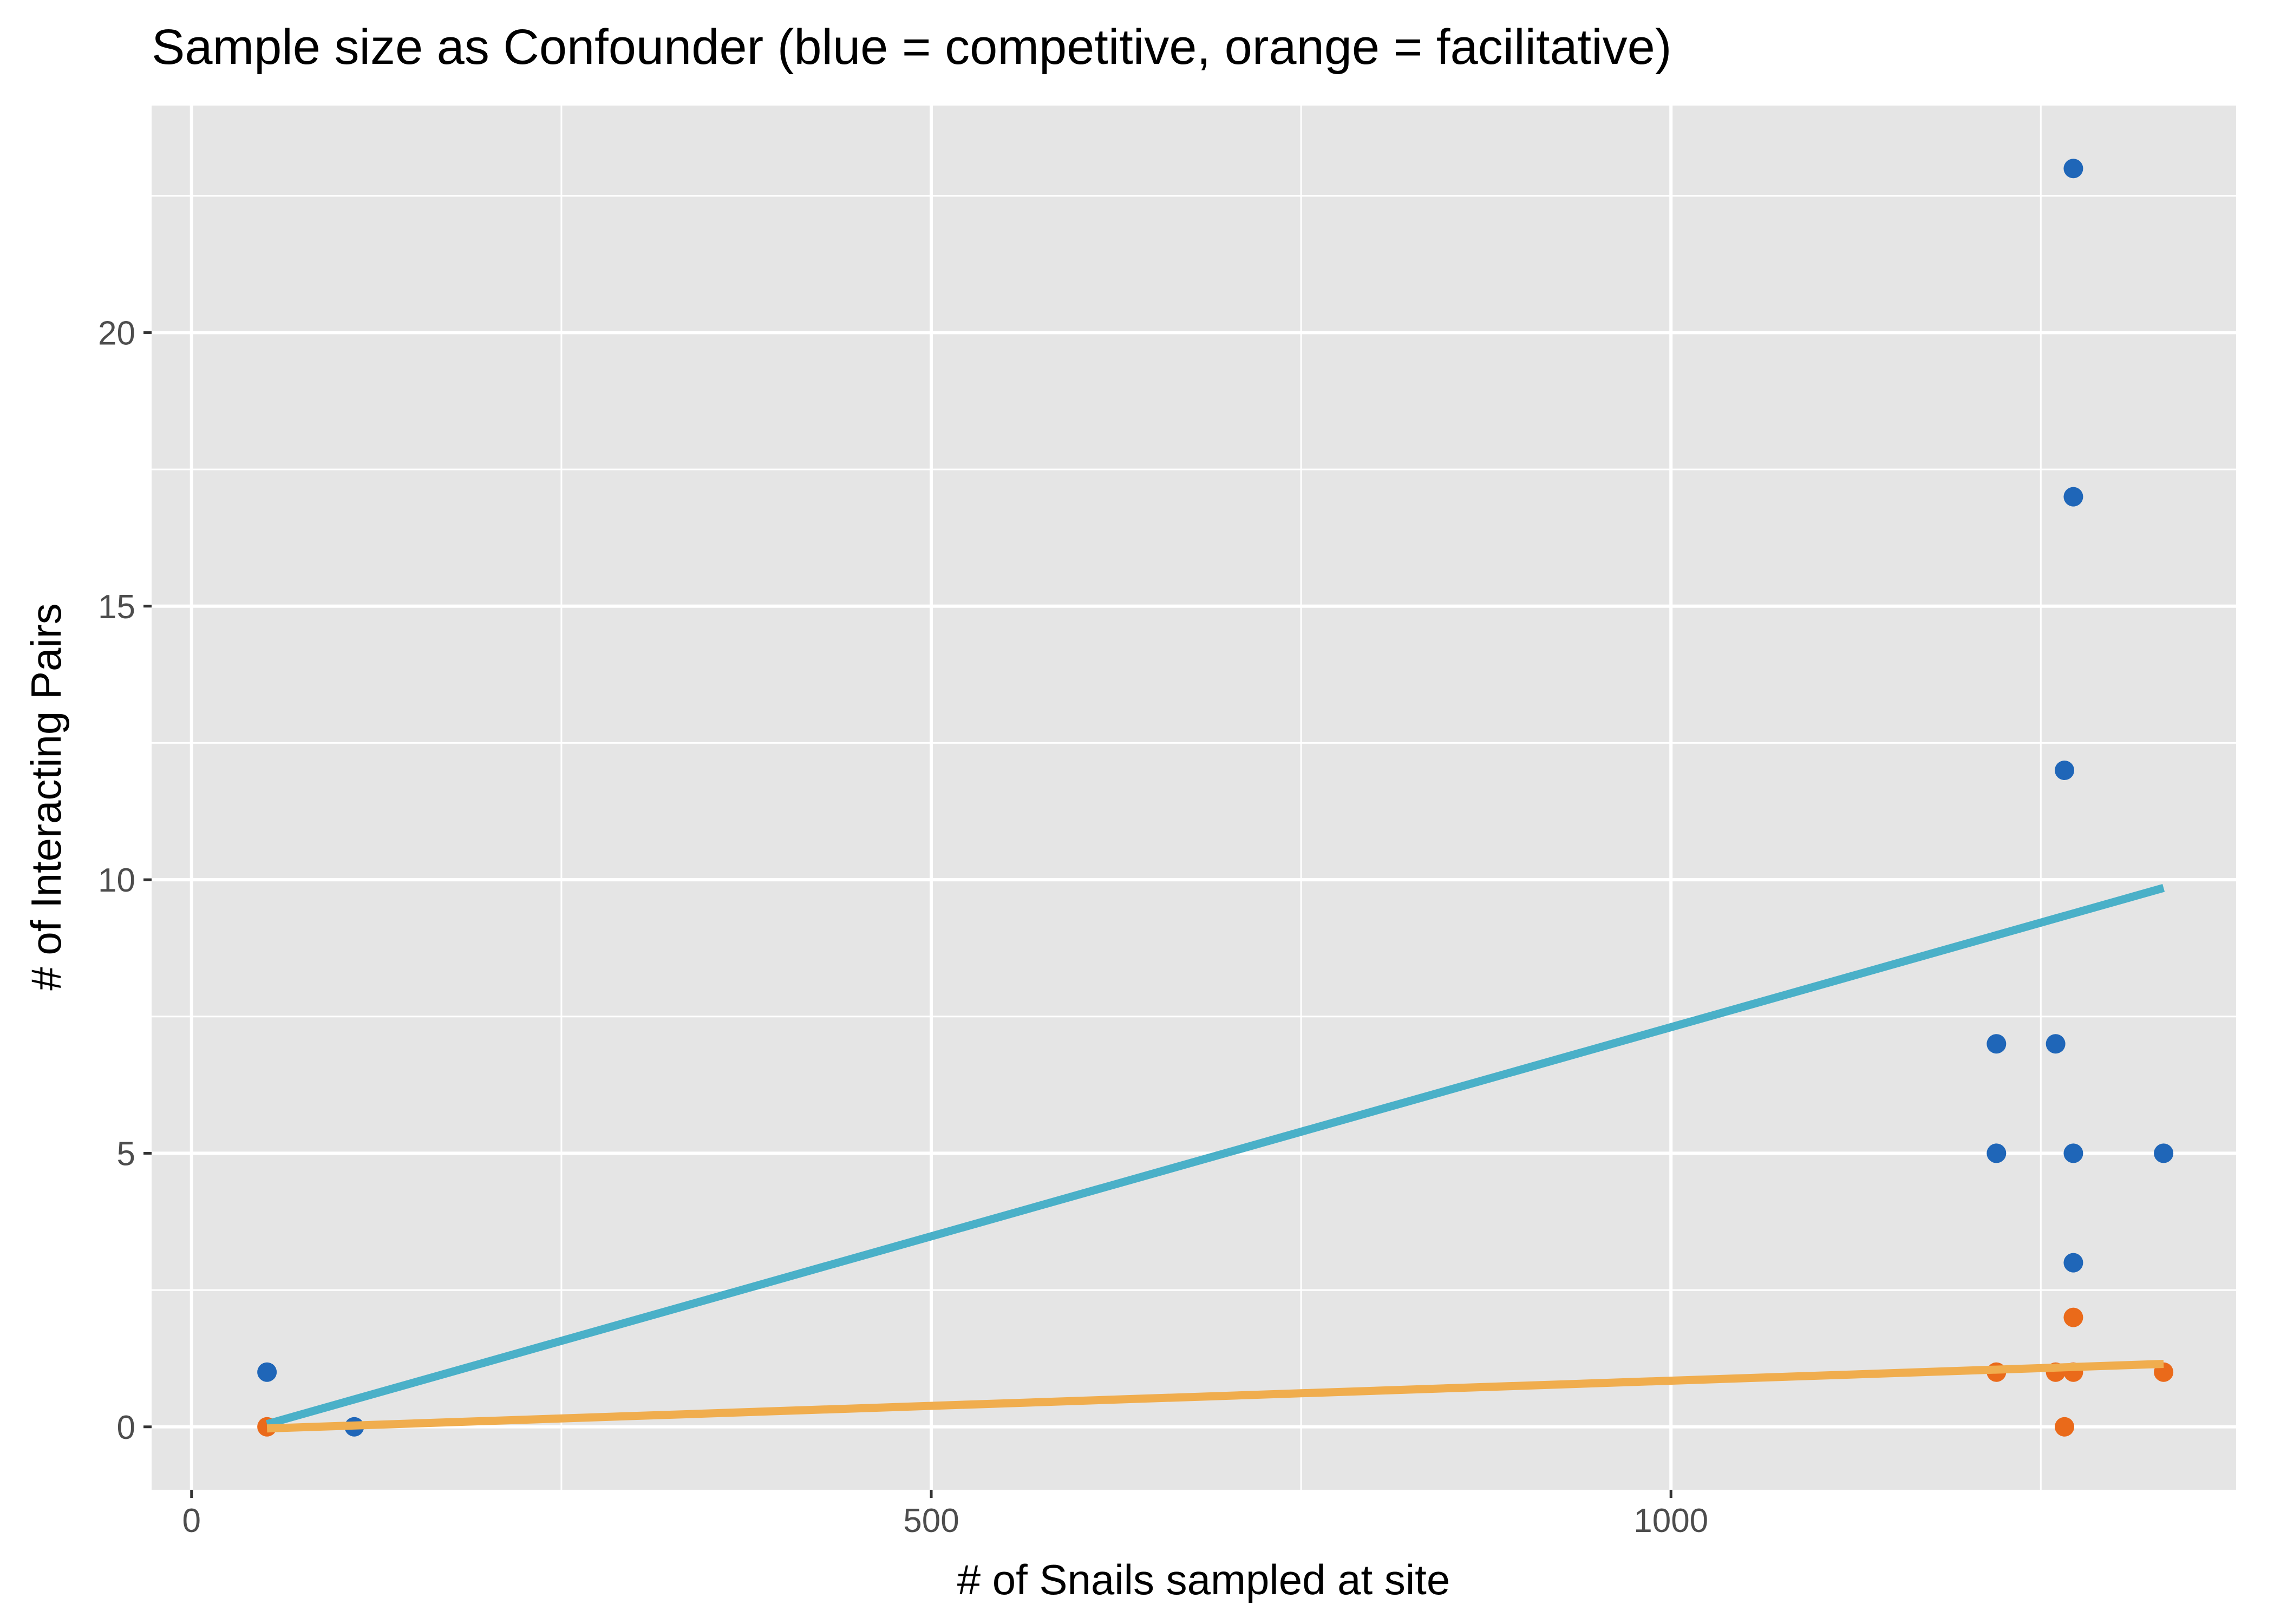 The height and width of the screenshot is (1624, 2274). Describe the element at coordinates (117, 333) in the screenshot. I see `y-tick-label: 20` at that location.